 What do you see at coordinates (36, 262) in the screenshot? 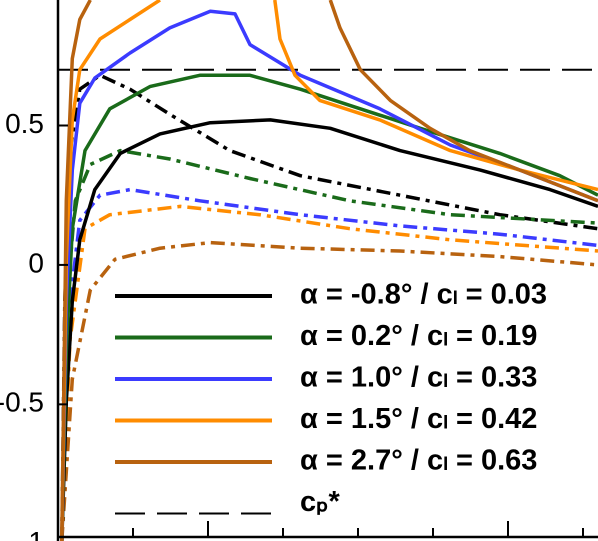
I see `y-tick-label: 0` at bounding box center [36, 262].